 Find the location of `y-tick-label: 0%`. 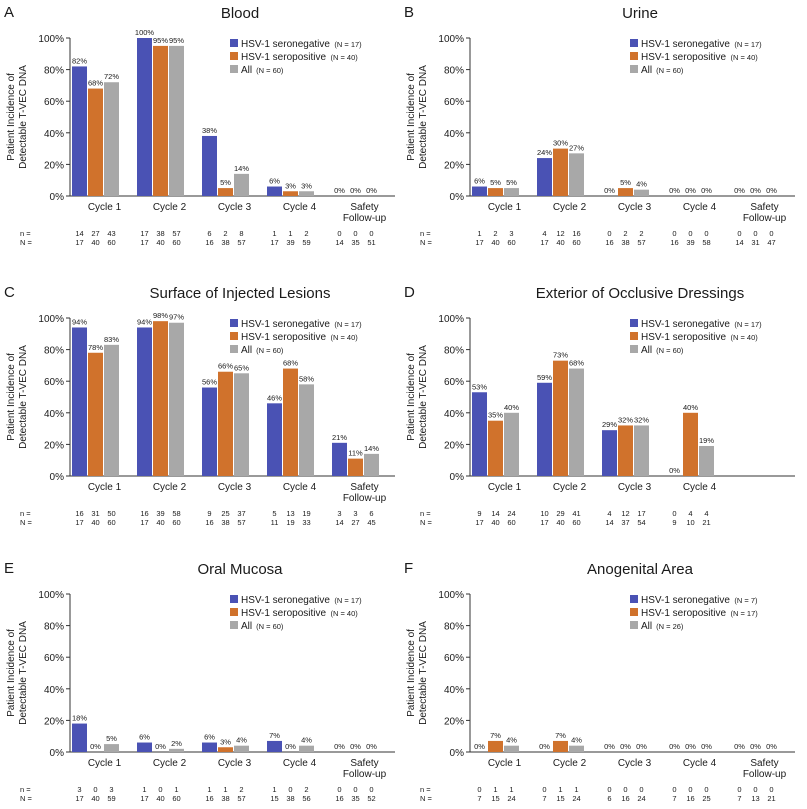

y-tick-label: 0% is located at coordinates (57, 753).